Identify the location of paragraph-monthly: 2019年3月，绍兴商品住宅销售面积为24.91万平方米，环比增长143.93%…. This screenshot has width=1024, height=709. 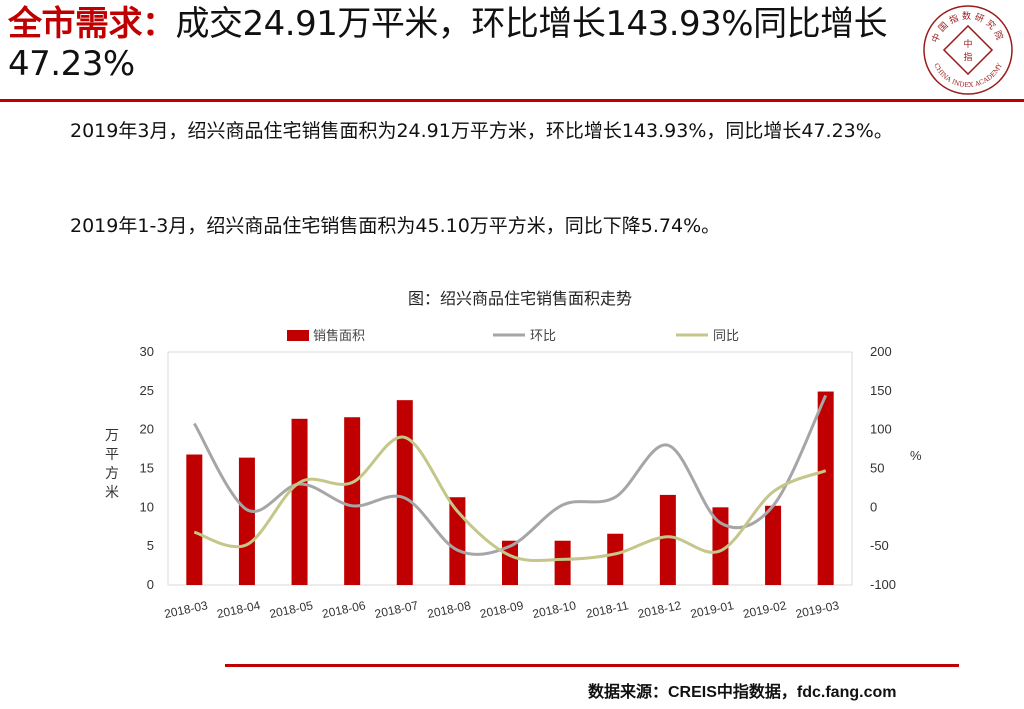
(481, 131).